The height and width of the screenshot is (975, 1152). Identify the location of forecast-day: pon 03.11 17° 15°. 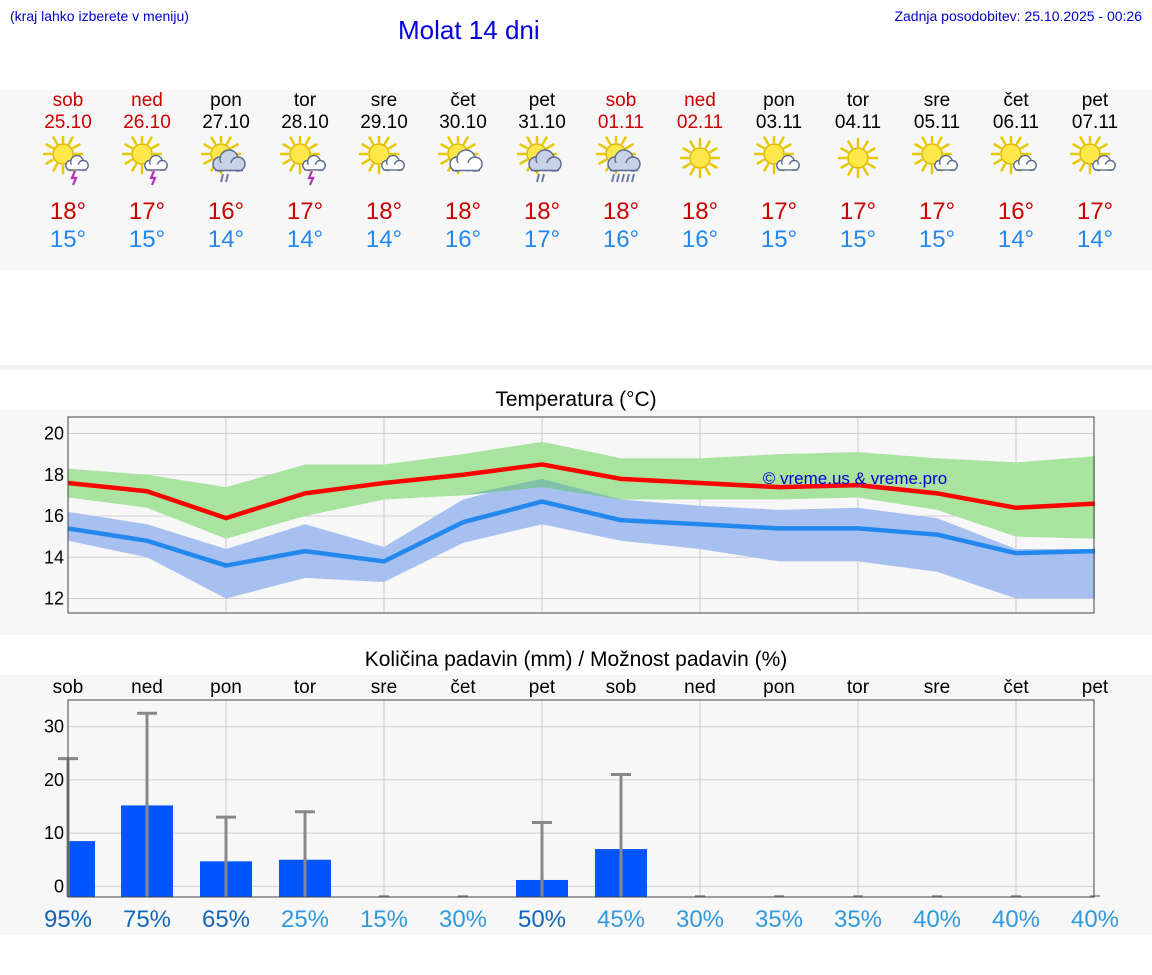
(779, 180).